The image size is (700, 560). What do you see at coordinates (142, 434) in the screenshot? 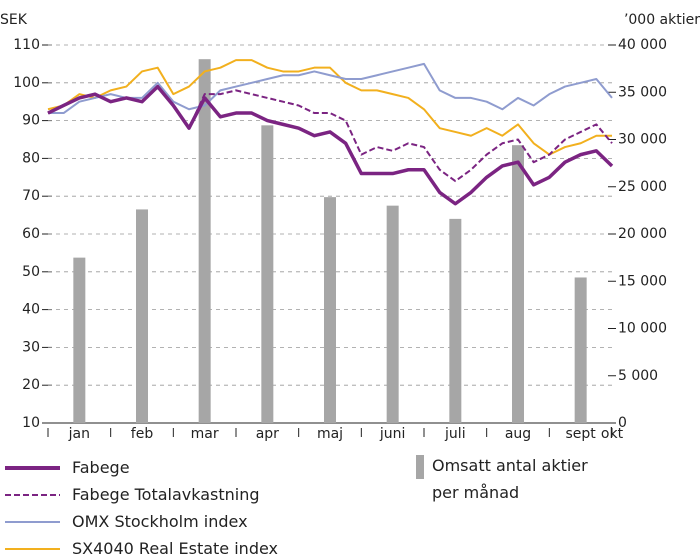
I see `x-tick-label: feb` at bounding box center [142, 434].